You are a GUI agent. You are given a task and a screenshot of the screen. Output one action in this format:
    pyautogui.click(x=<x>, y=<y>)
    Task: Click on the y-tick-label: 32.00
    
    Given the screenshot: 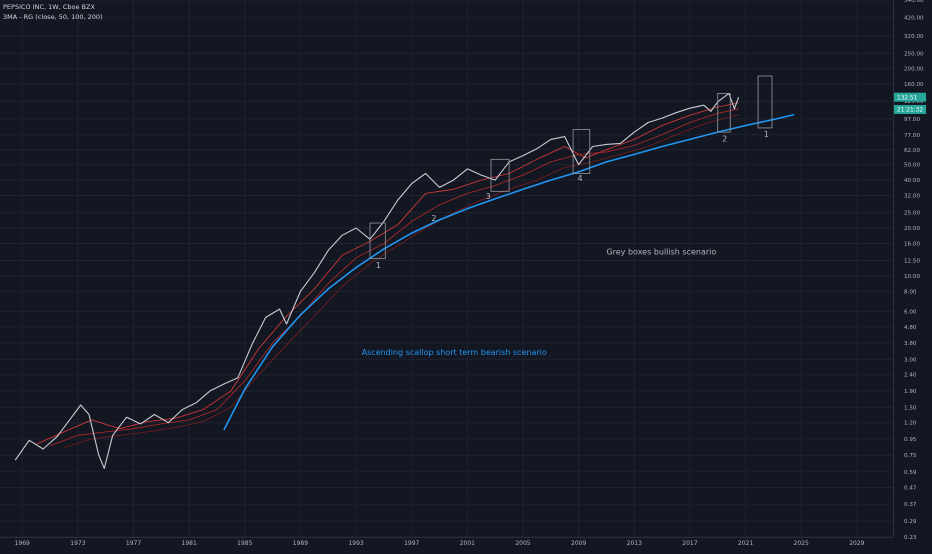 What is the action you would take?
    pyautogui.click(x=912, y=197)
    